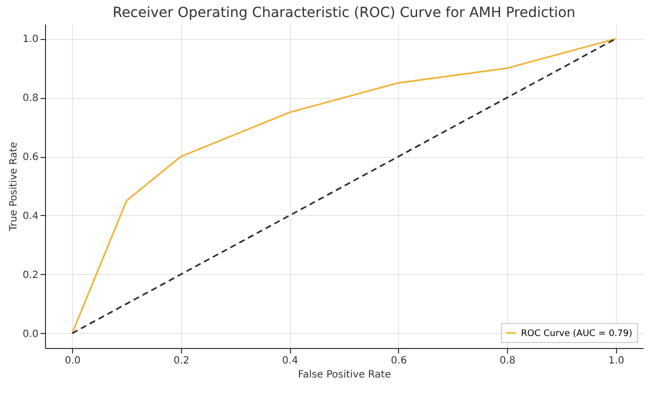 The height and width of the screenshot is (400, 665). I want to click on x-tick-label: 0.4, so click(290, 361).